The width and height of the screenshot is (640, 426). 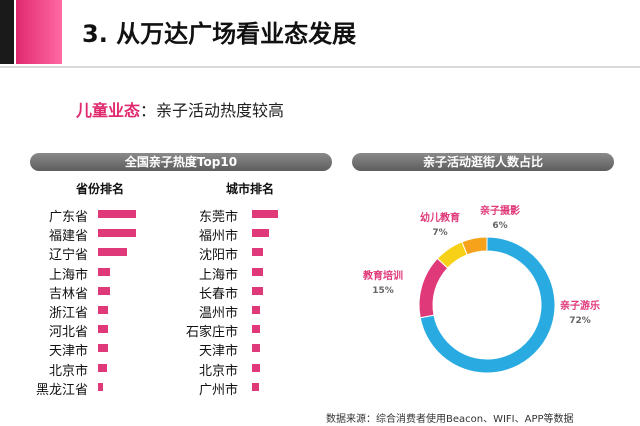 I want to click on province-row: 浙江省, so click(x=160, y=311).